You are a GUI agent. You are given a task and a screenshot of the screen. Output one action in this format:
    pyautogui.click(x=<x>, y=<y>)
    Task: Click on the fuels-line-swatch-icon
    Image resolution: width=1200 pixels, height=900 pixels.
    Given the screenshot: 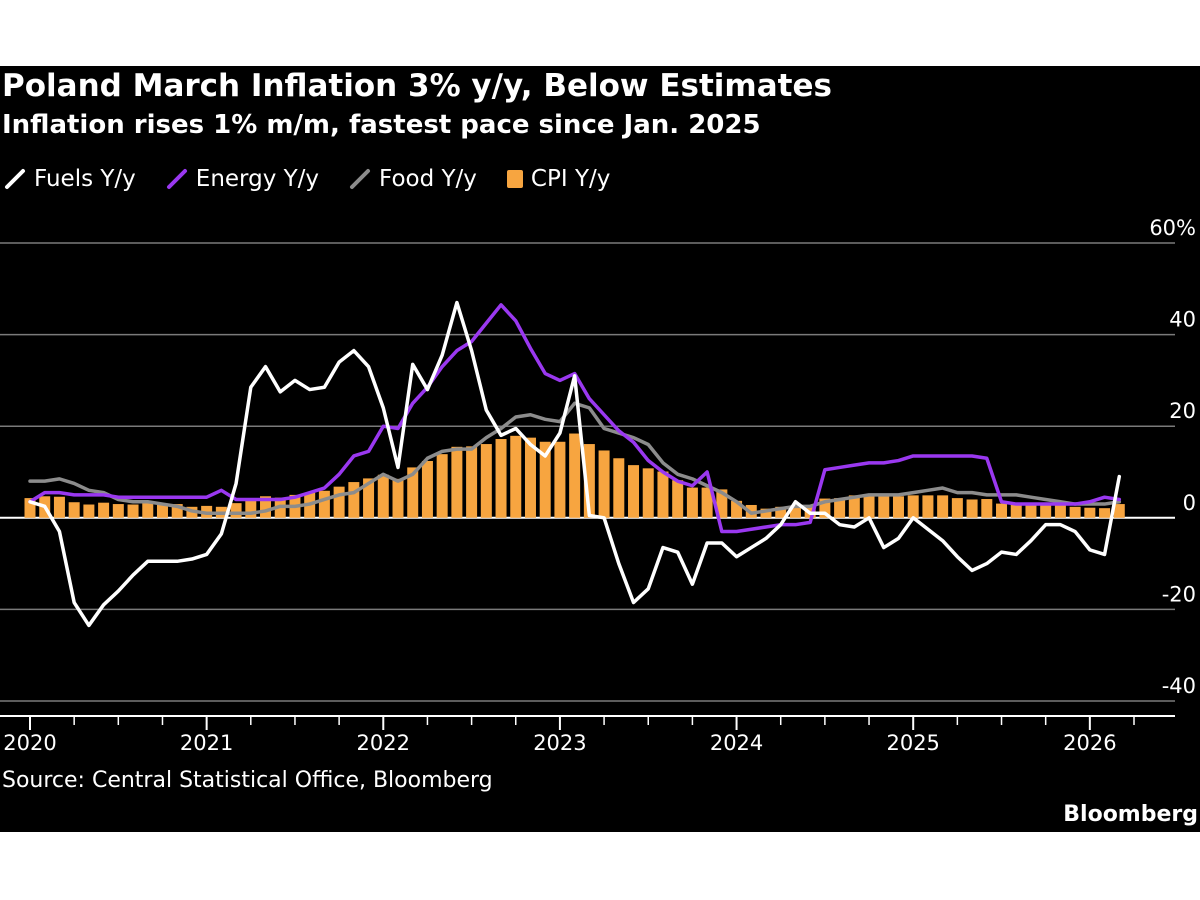 What is the action you would take?
    pyautogui.click(x=15, y=179)
    